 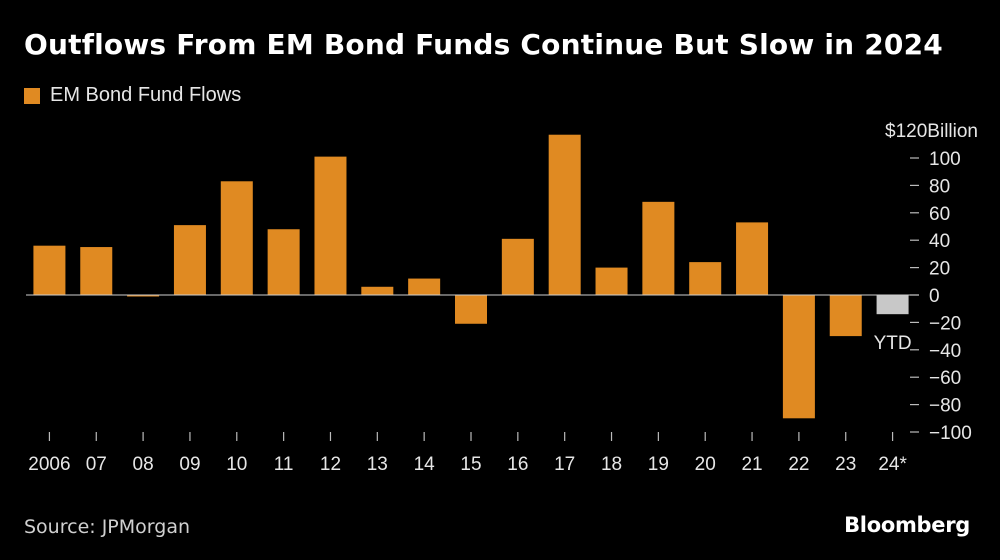 What do you see at coordinates (517, 464) in the screenshot?
I see `x-tick-label: 16` at bounding box center [517, 464].